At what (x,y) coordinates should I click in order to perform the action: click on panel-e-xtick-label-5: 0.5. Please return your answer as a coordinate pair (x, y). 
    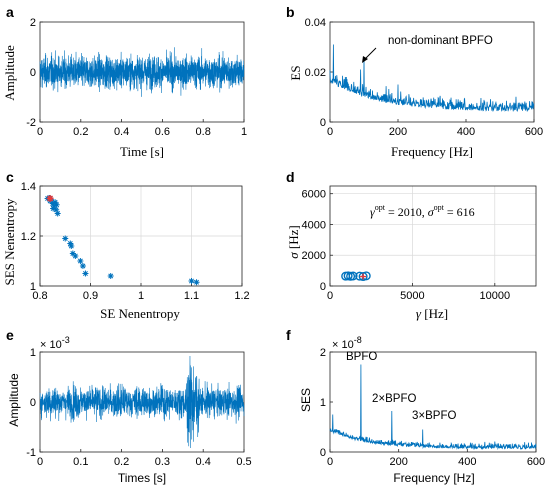
    Looking at the image, I should click on (243, 462).